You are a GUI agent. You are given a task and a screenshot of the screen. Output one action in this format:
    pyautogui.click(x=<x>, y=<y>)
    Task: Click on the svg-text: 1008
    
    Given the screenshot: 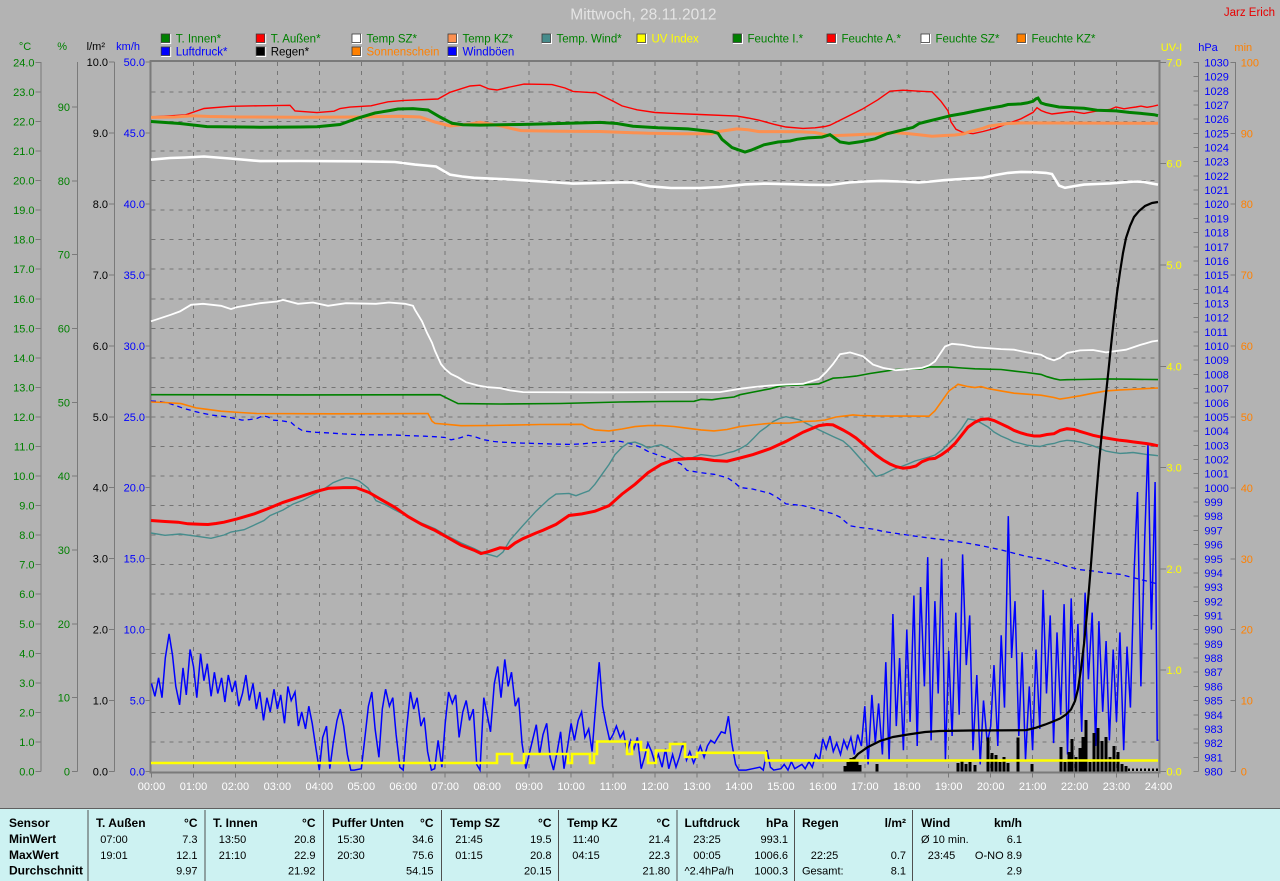 What is the action you would take?
    pyautogui.click(x=1216, y=375)
    